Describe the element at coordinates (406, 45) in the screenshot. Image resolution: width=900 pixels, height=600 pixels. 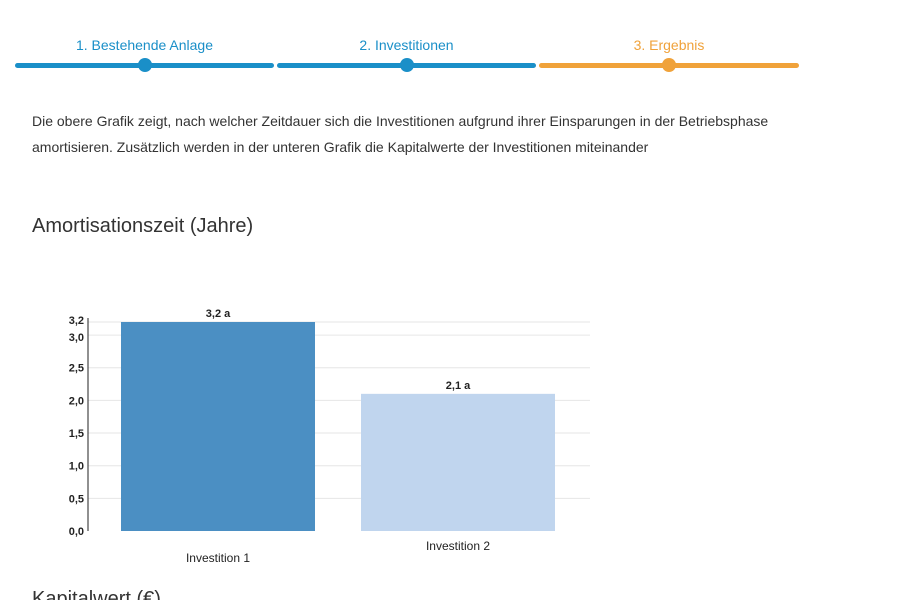
I see `step-label: 2. Investitionen` at that location.